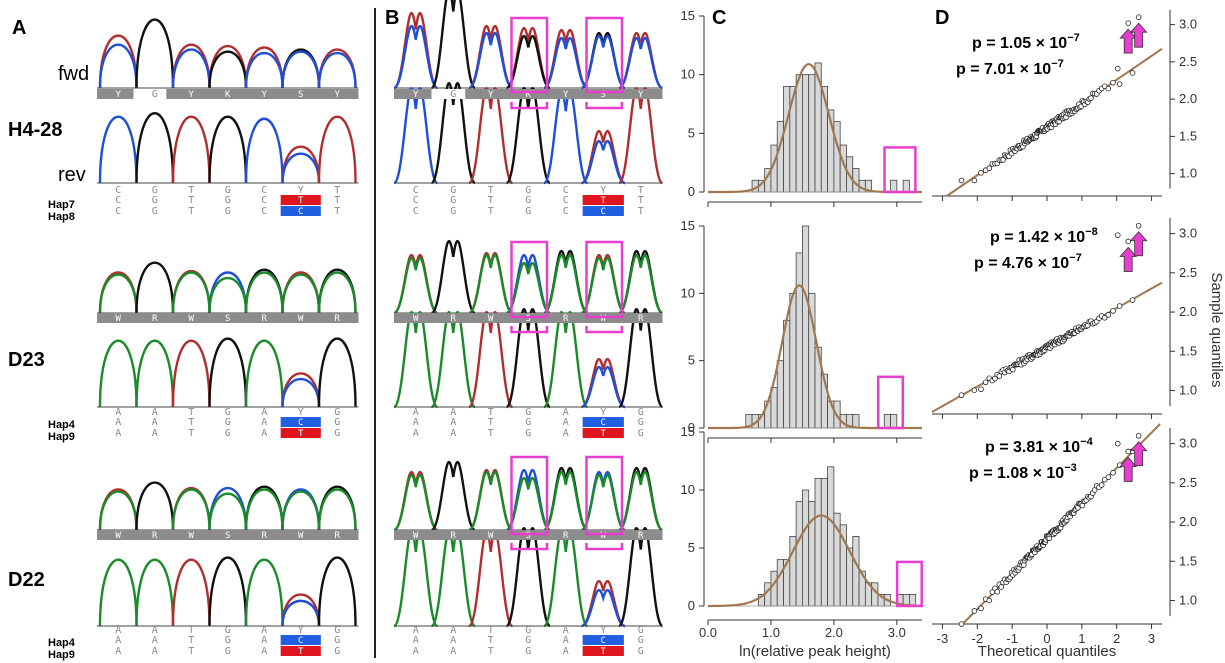 The image size is (1225, 663). I want to click on p-value-label: p = 1.05 × 10−7, so click(1026, 42).